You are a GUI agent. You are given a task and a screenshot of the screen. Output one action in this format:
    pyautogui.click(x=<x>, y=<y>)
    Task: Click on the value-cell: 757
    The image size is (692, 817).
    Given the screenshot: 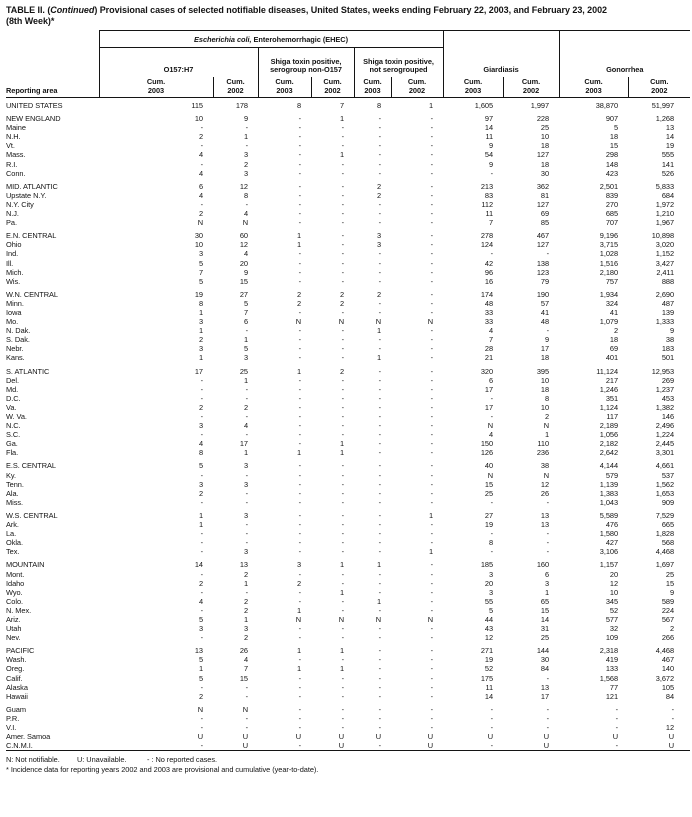 What is the action you would take?
    pyautogui.click(x=612, y=281)
    